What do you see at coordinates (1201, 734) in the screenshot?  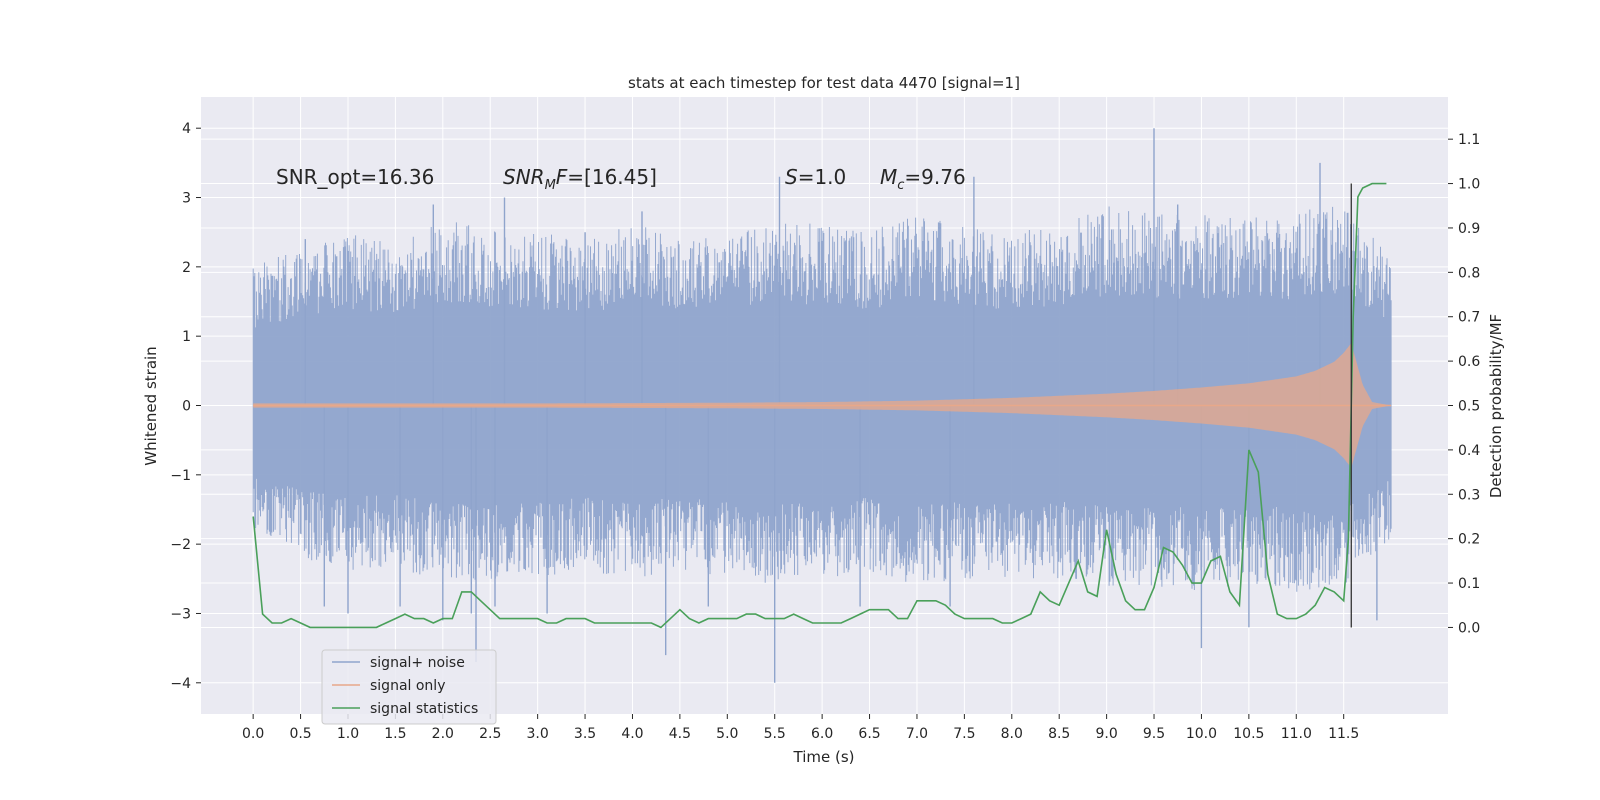 I see `x-tick-label-20: 10.0` at bounding box center [1201, 734].